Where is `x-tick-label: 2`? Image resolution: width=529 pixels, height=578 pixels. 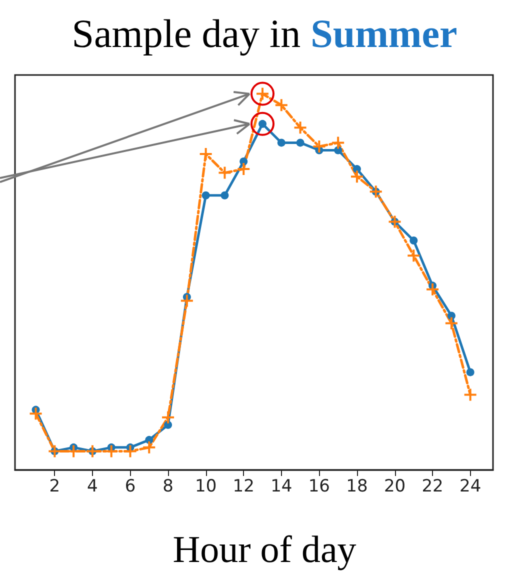 x-tick-label: 2 is located at coordinates (54, 486).